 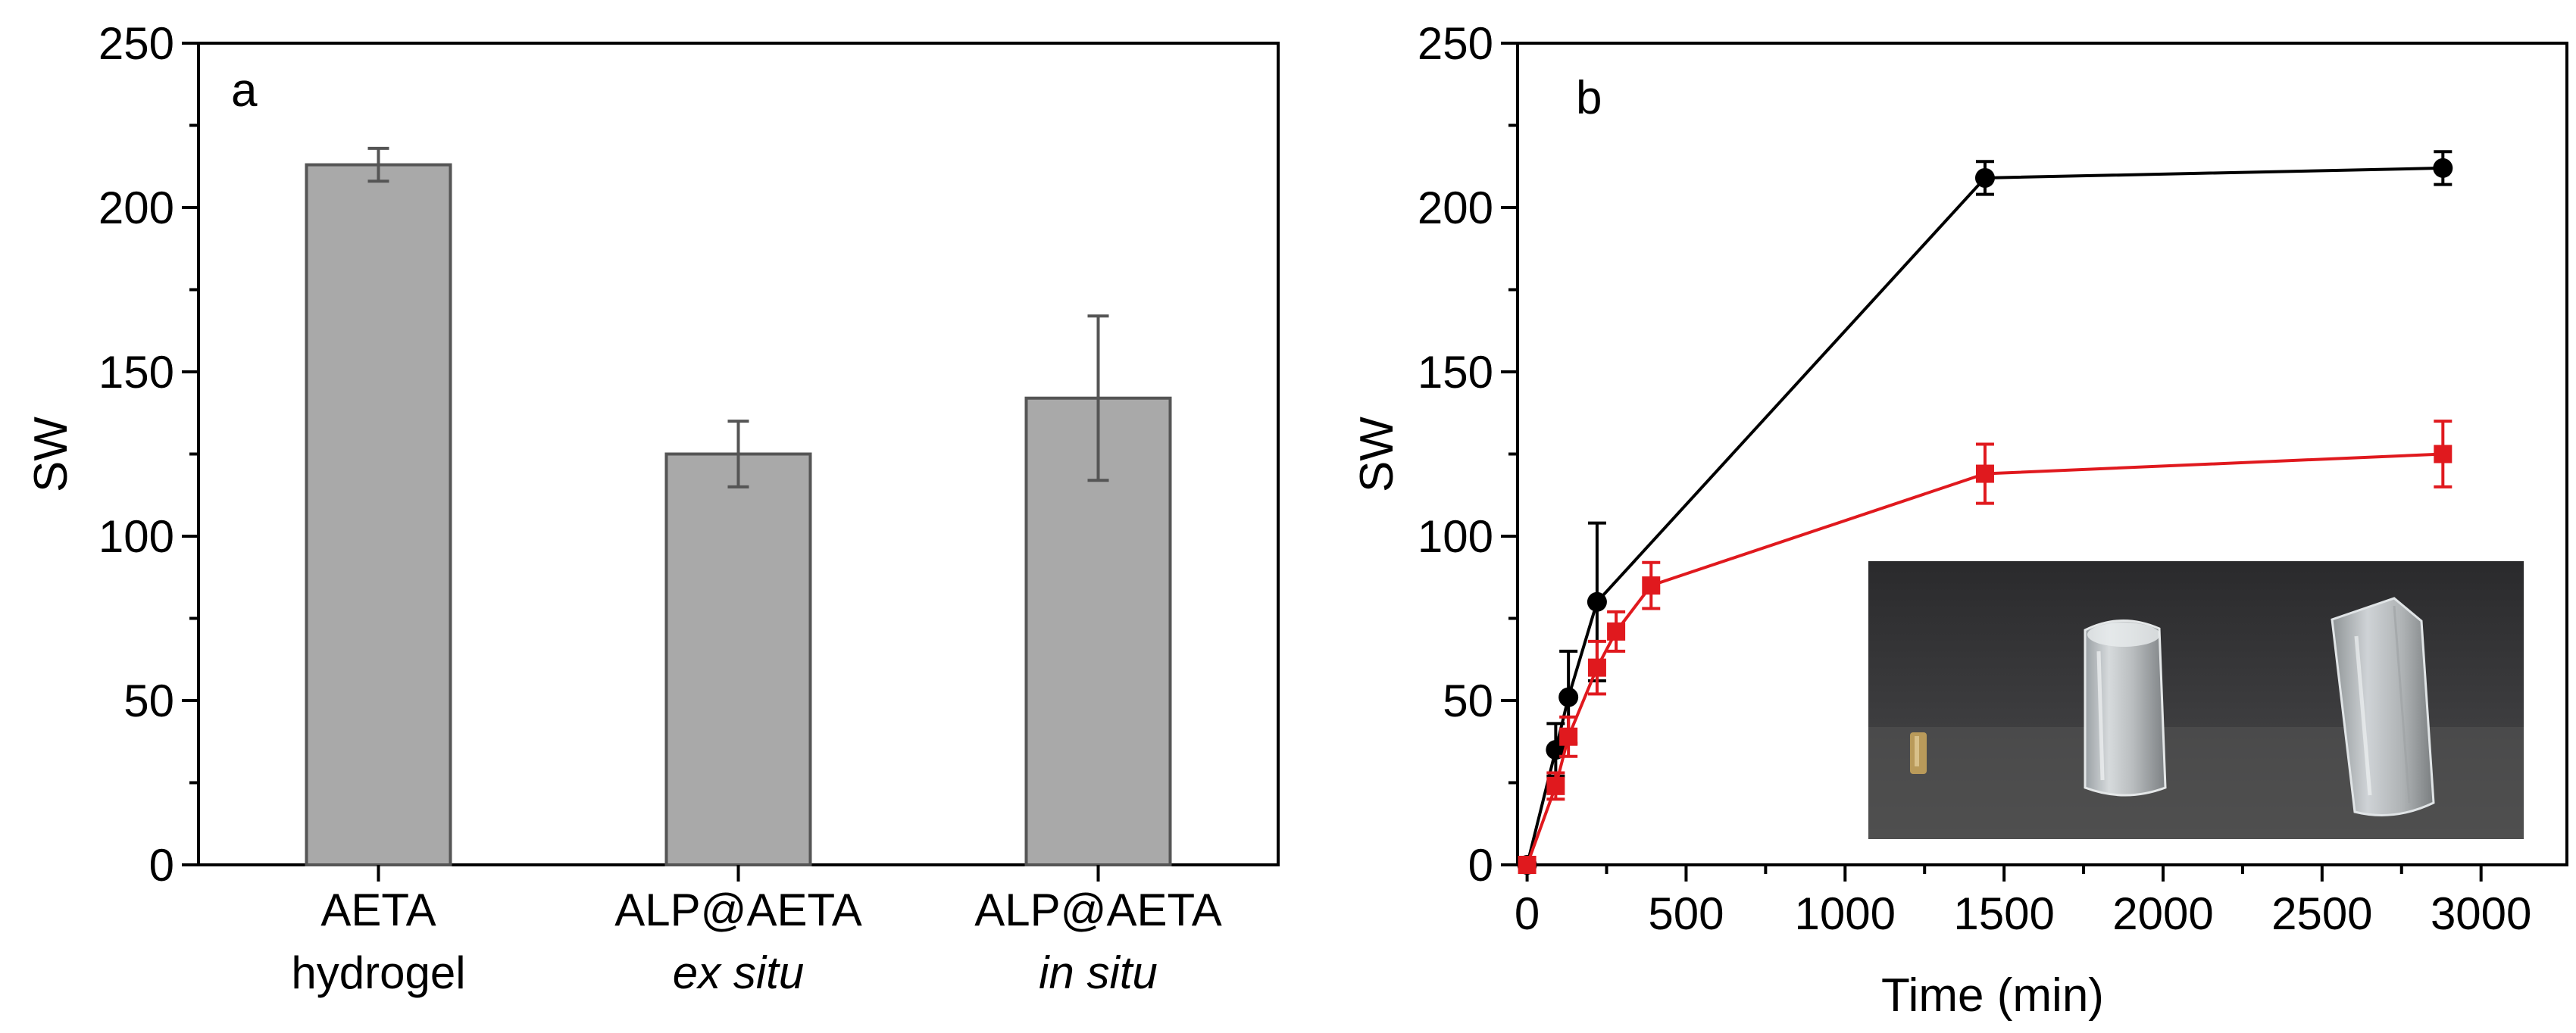 I want to click on inset-gel-ex-situ-top, so click(x=2124, y=635).